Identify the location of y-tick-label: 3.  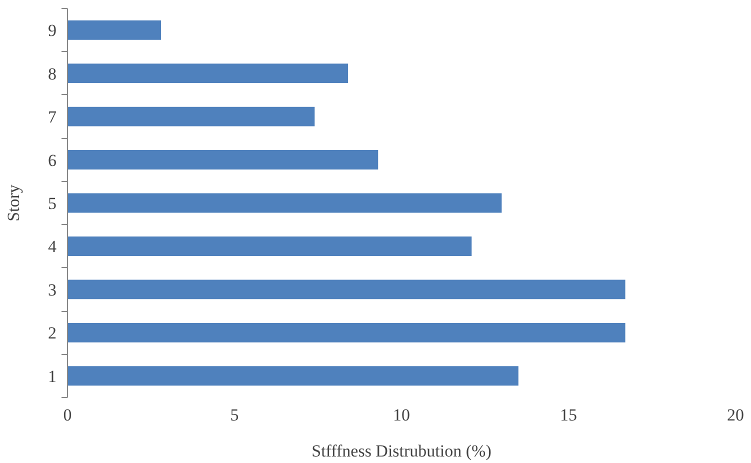
(52, 290).